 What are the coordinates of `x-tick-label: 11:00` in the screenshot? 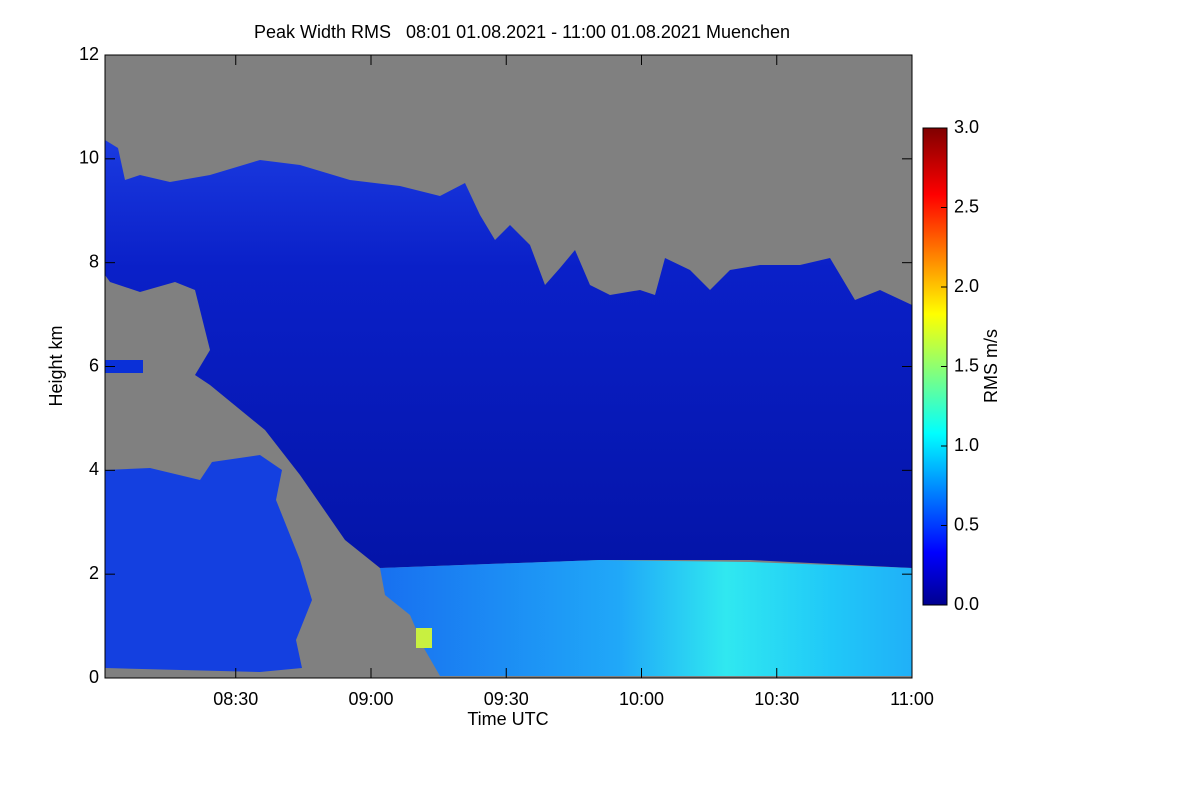 It's located at (912, 699).